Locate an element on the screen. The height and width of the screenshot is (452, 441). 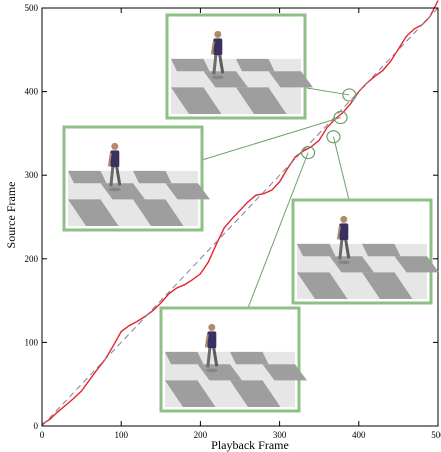
x-tick-label: 200 is located at coordinates (201, 435).